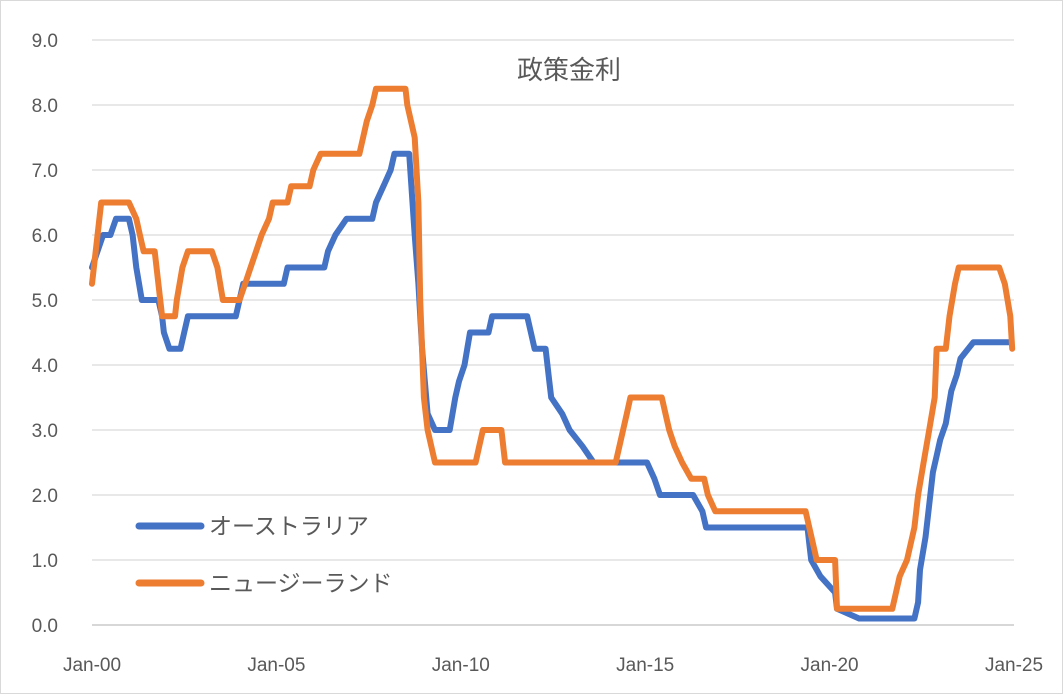  I want to click on y-tick-label: 6.0, so click(45, 236).